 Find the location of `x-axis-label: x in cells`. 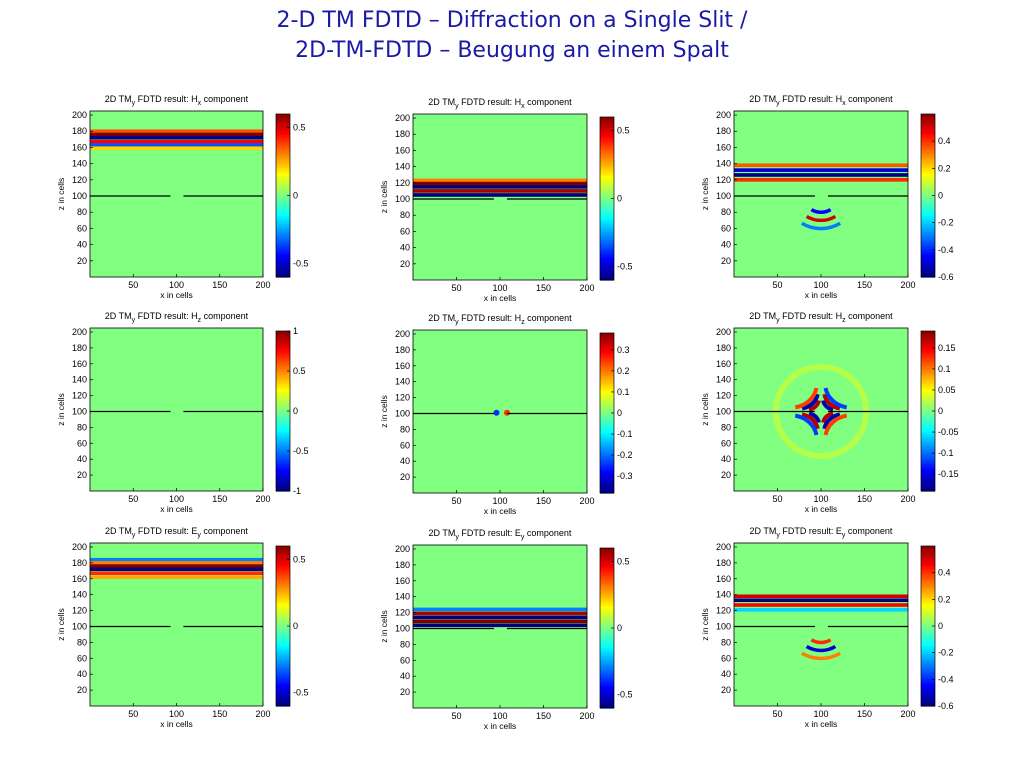

x-axis-label: x in cells is located at coordinates (176, 295).